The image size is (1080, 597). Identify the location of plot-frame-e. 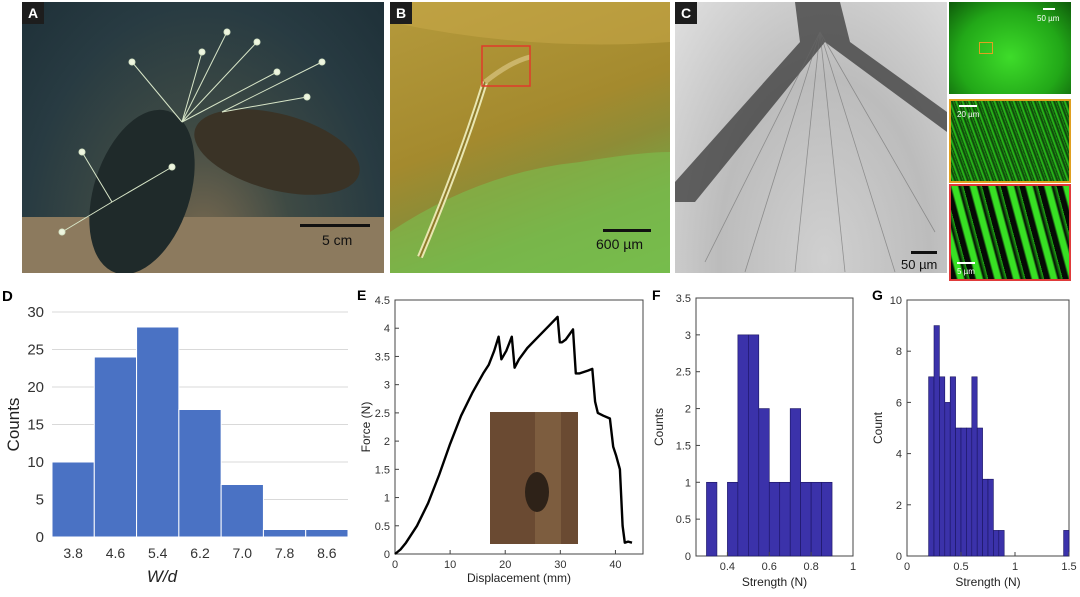
(519, 427).